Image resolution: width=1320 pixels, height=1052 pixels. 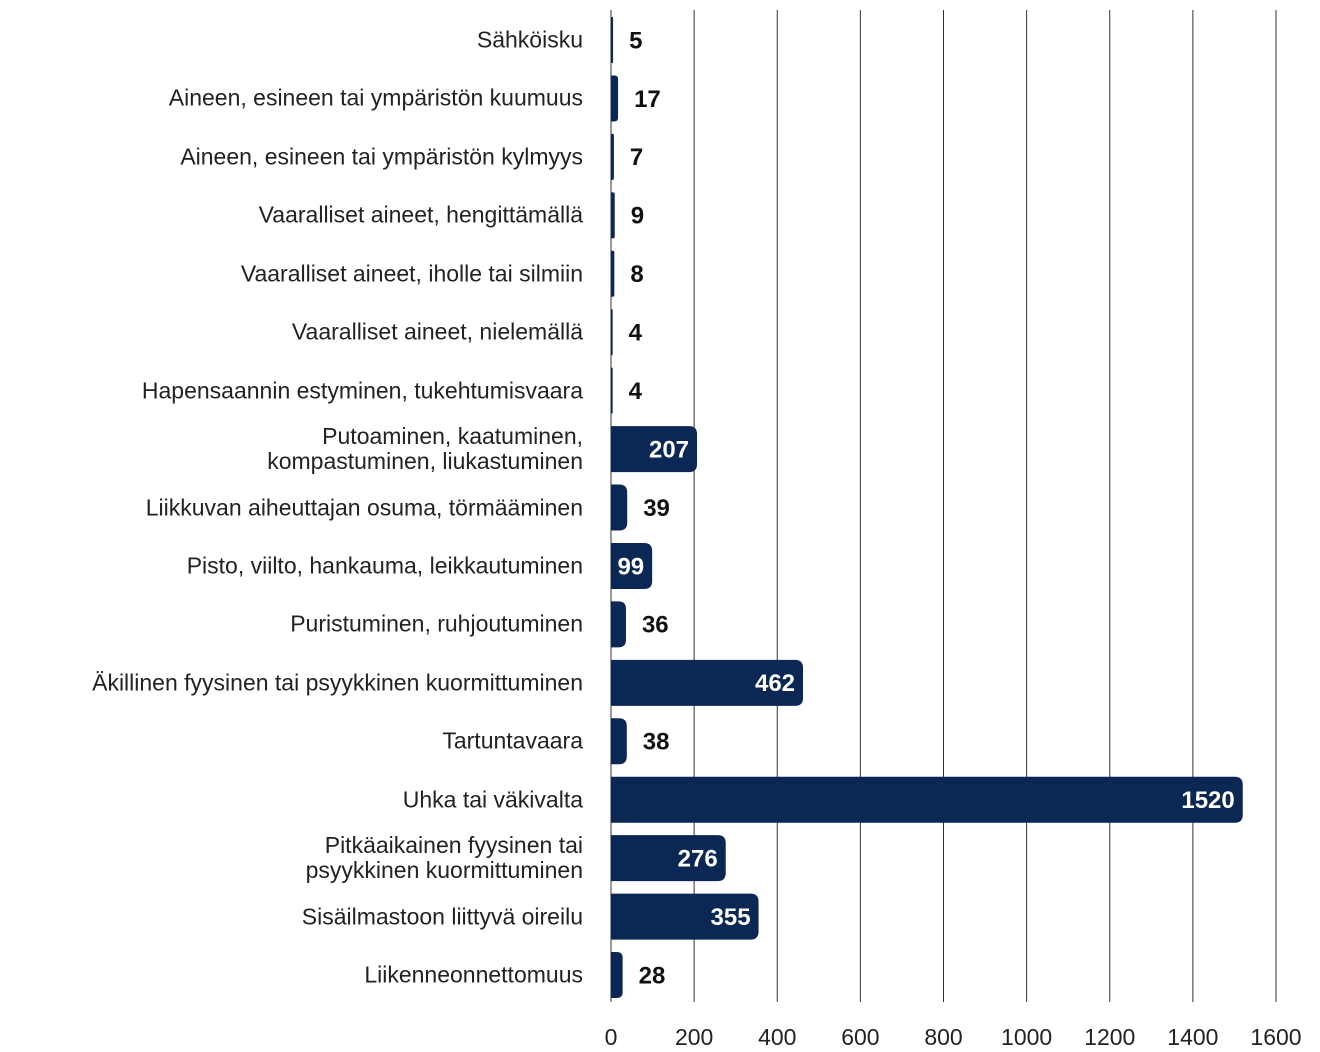 I want to click on category-label: Aineen, esineen tai ympäristön kylmyys, so click(x=381, y=156).